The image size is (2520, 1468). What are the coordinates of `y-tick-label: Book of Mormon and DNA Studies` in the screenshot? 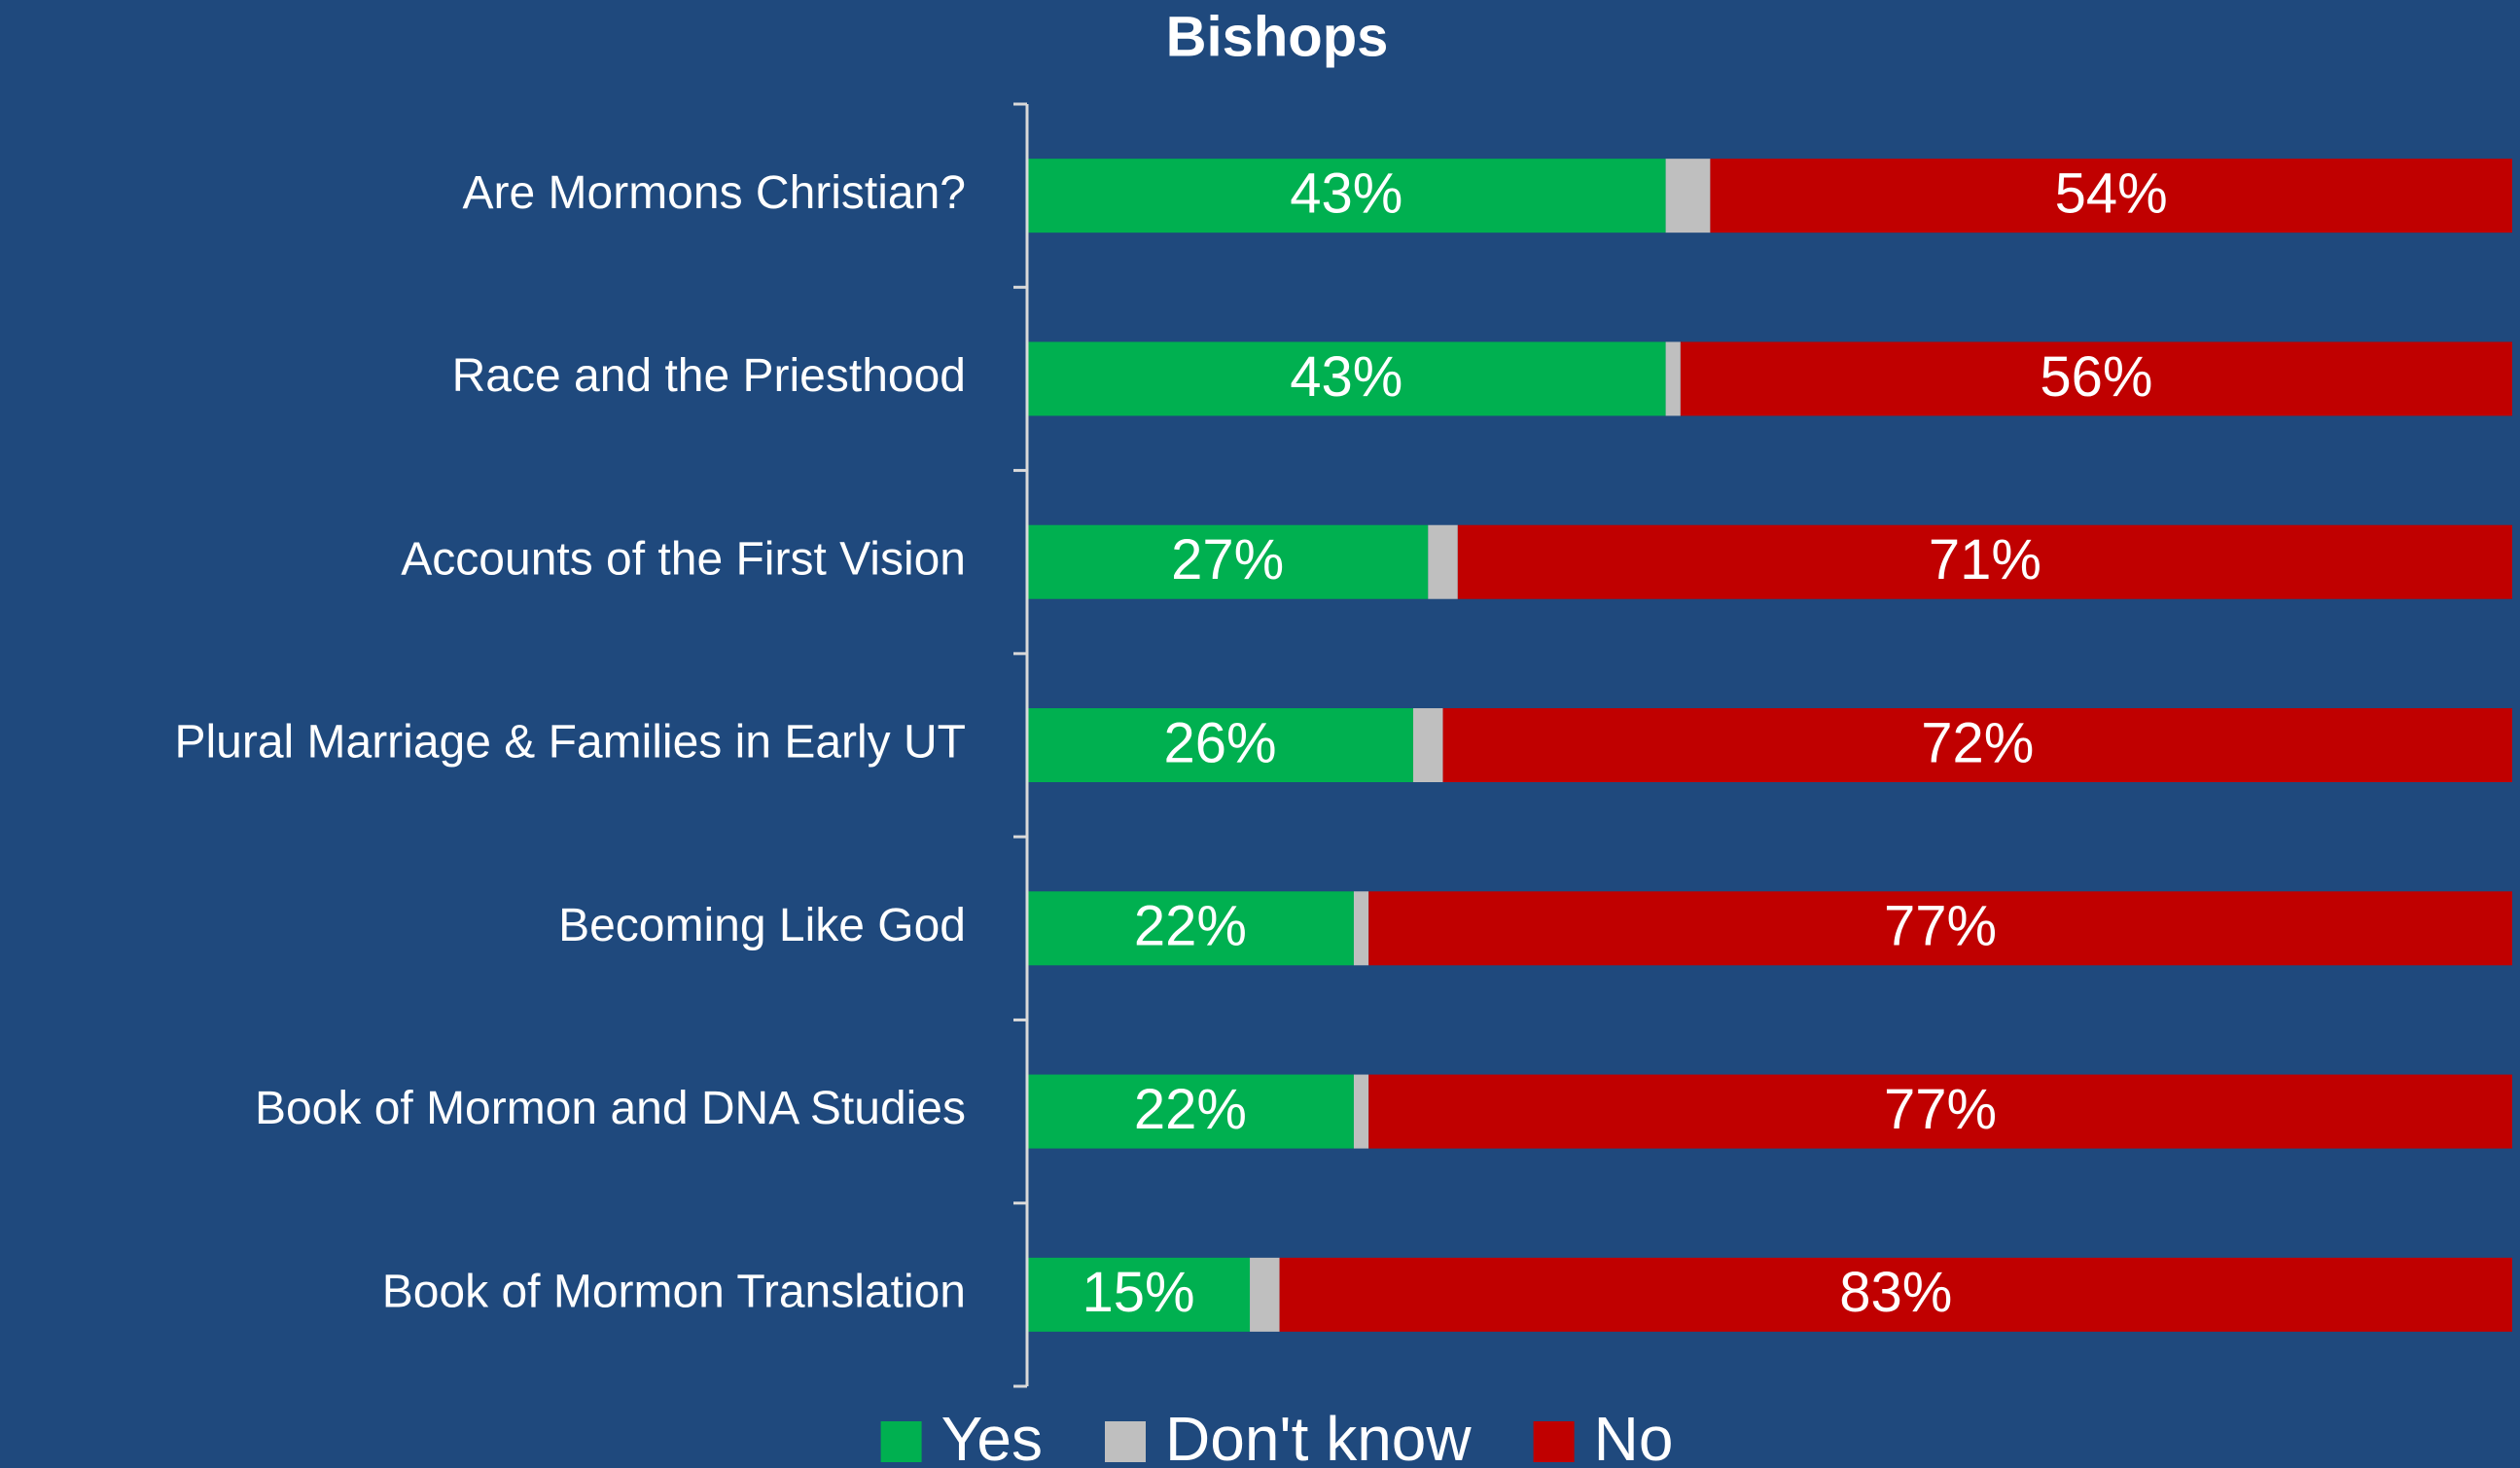 It's located at (610, 1108).